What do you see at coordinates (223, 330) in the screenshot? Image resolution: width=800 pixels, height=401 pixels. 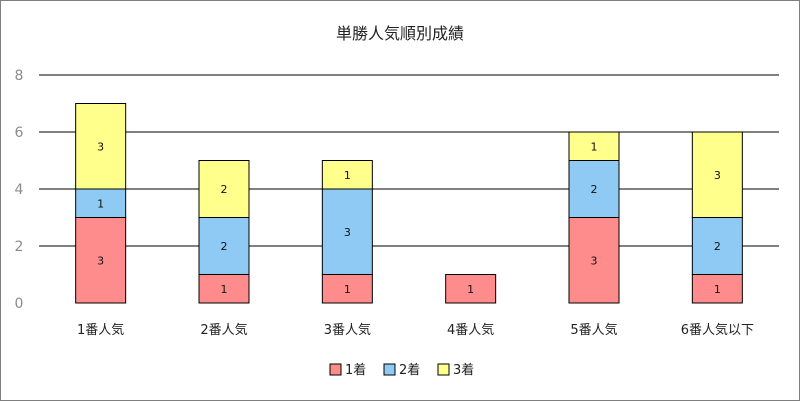 I see `x-tick-label: 2番人気` at bounding box center [223, 330].